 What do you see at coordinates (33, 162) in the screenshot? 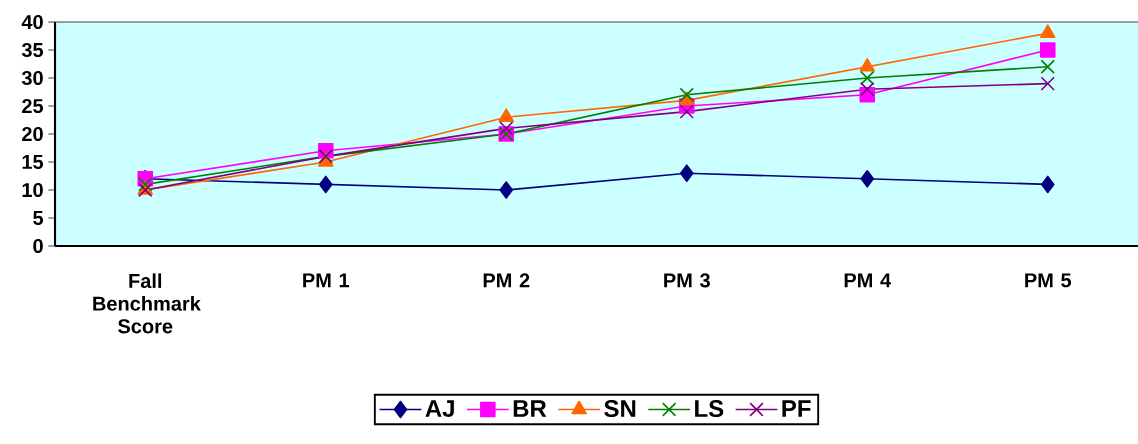
I see `y-tick-label: 15` at bounding box center [33, 162].